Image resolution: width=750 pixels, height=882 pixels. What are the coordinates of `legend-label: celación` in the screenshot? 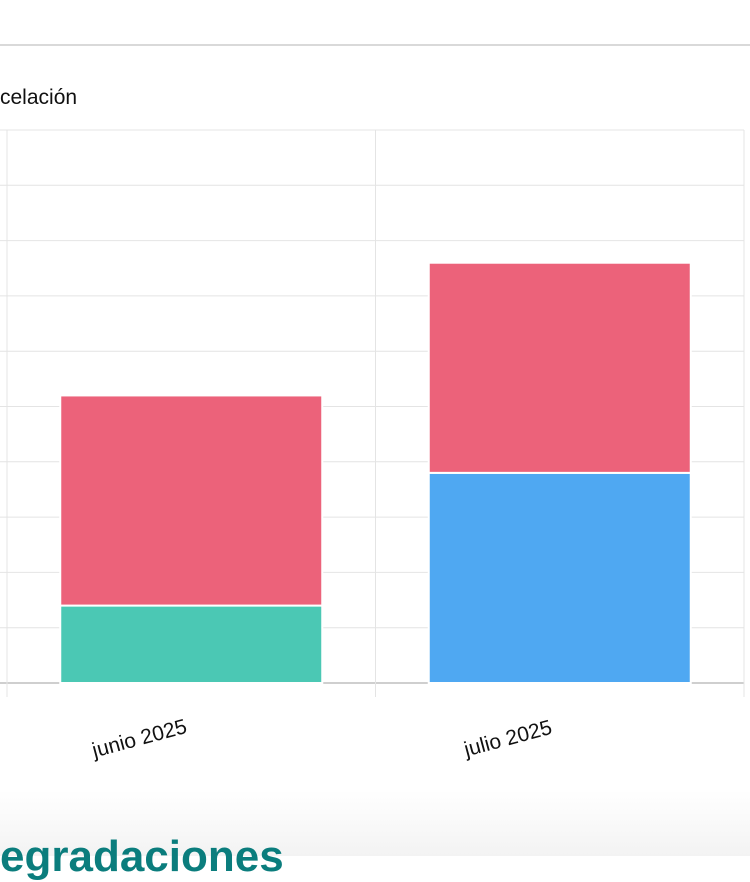 It's located at (39, 97).